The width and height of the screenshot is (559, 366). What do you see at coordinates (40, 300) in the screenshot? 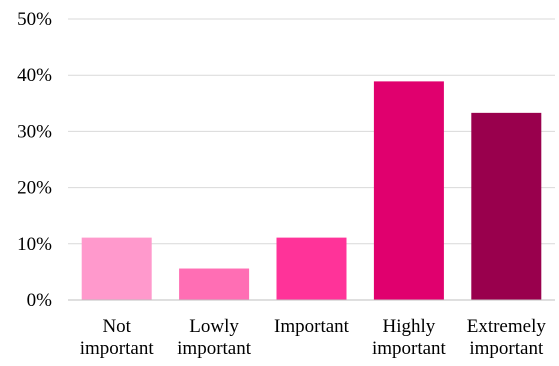
I see `y-tick-label: 0%` at bounding box center [40, 300].